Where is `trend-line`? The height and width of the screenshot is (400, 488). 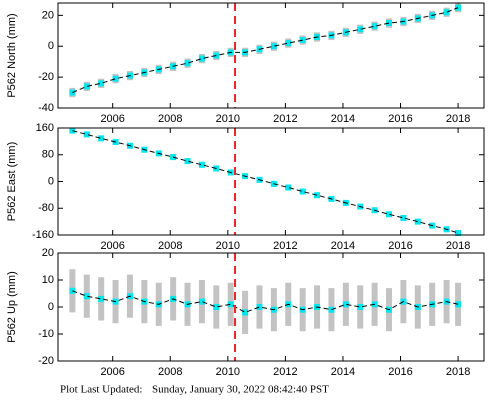
trend-line is located at coordinates (265, 301).